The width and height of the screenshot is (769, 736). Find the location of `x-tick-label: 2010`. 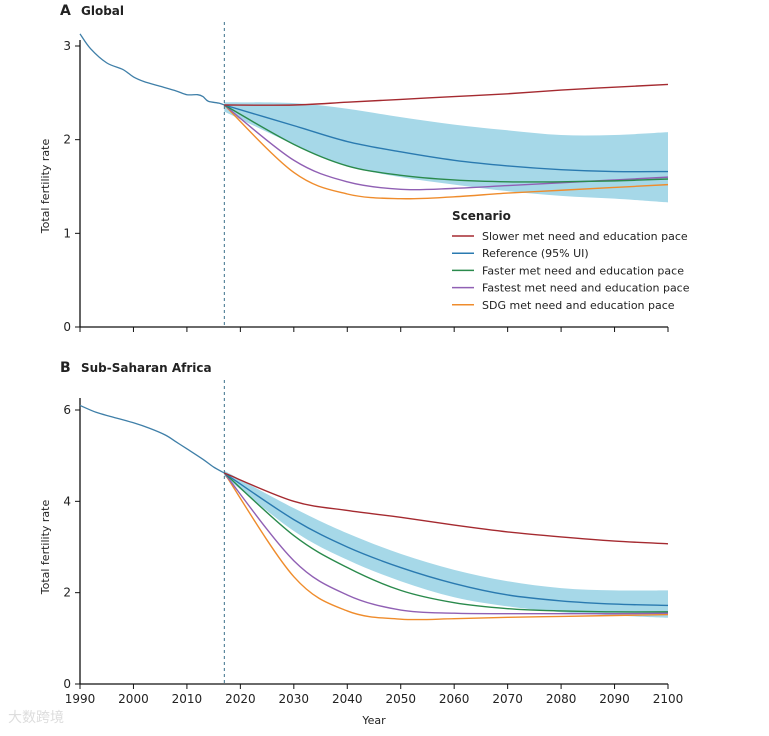

x-tick-label: 2010 is located at coordinates (187, 699).